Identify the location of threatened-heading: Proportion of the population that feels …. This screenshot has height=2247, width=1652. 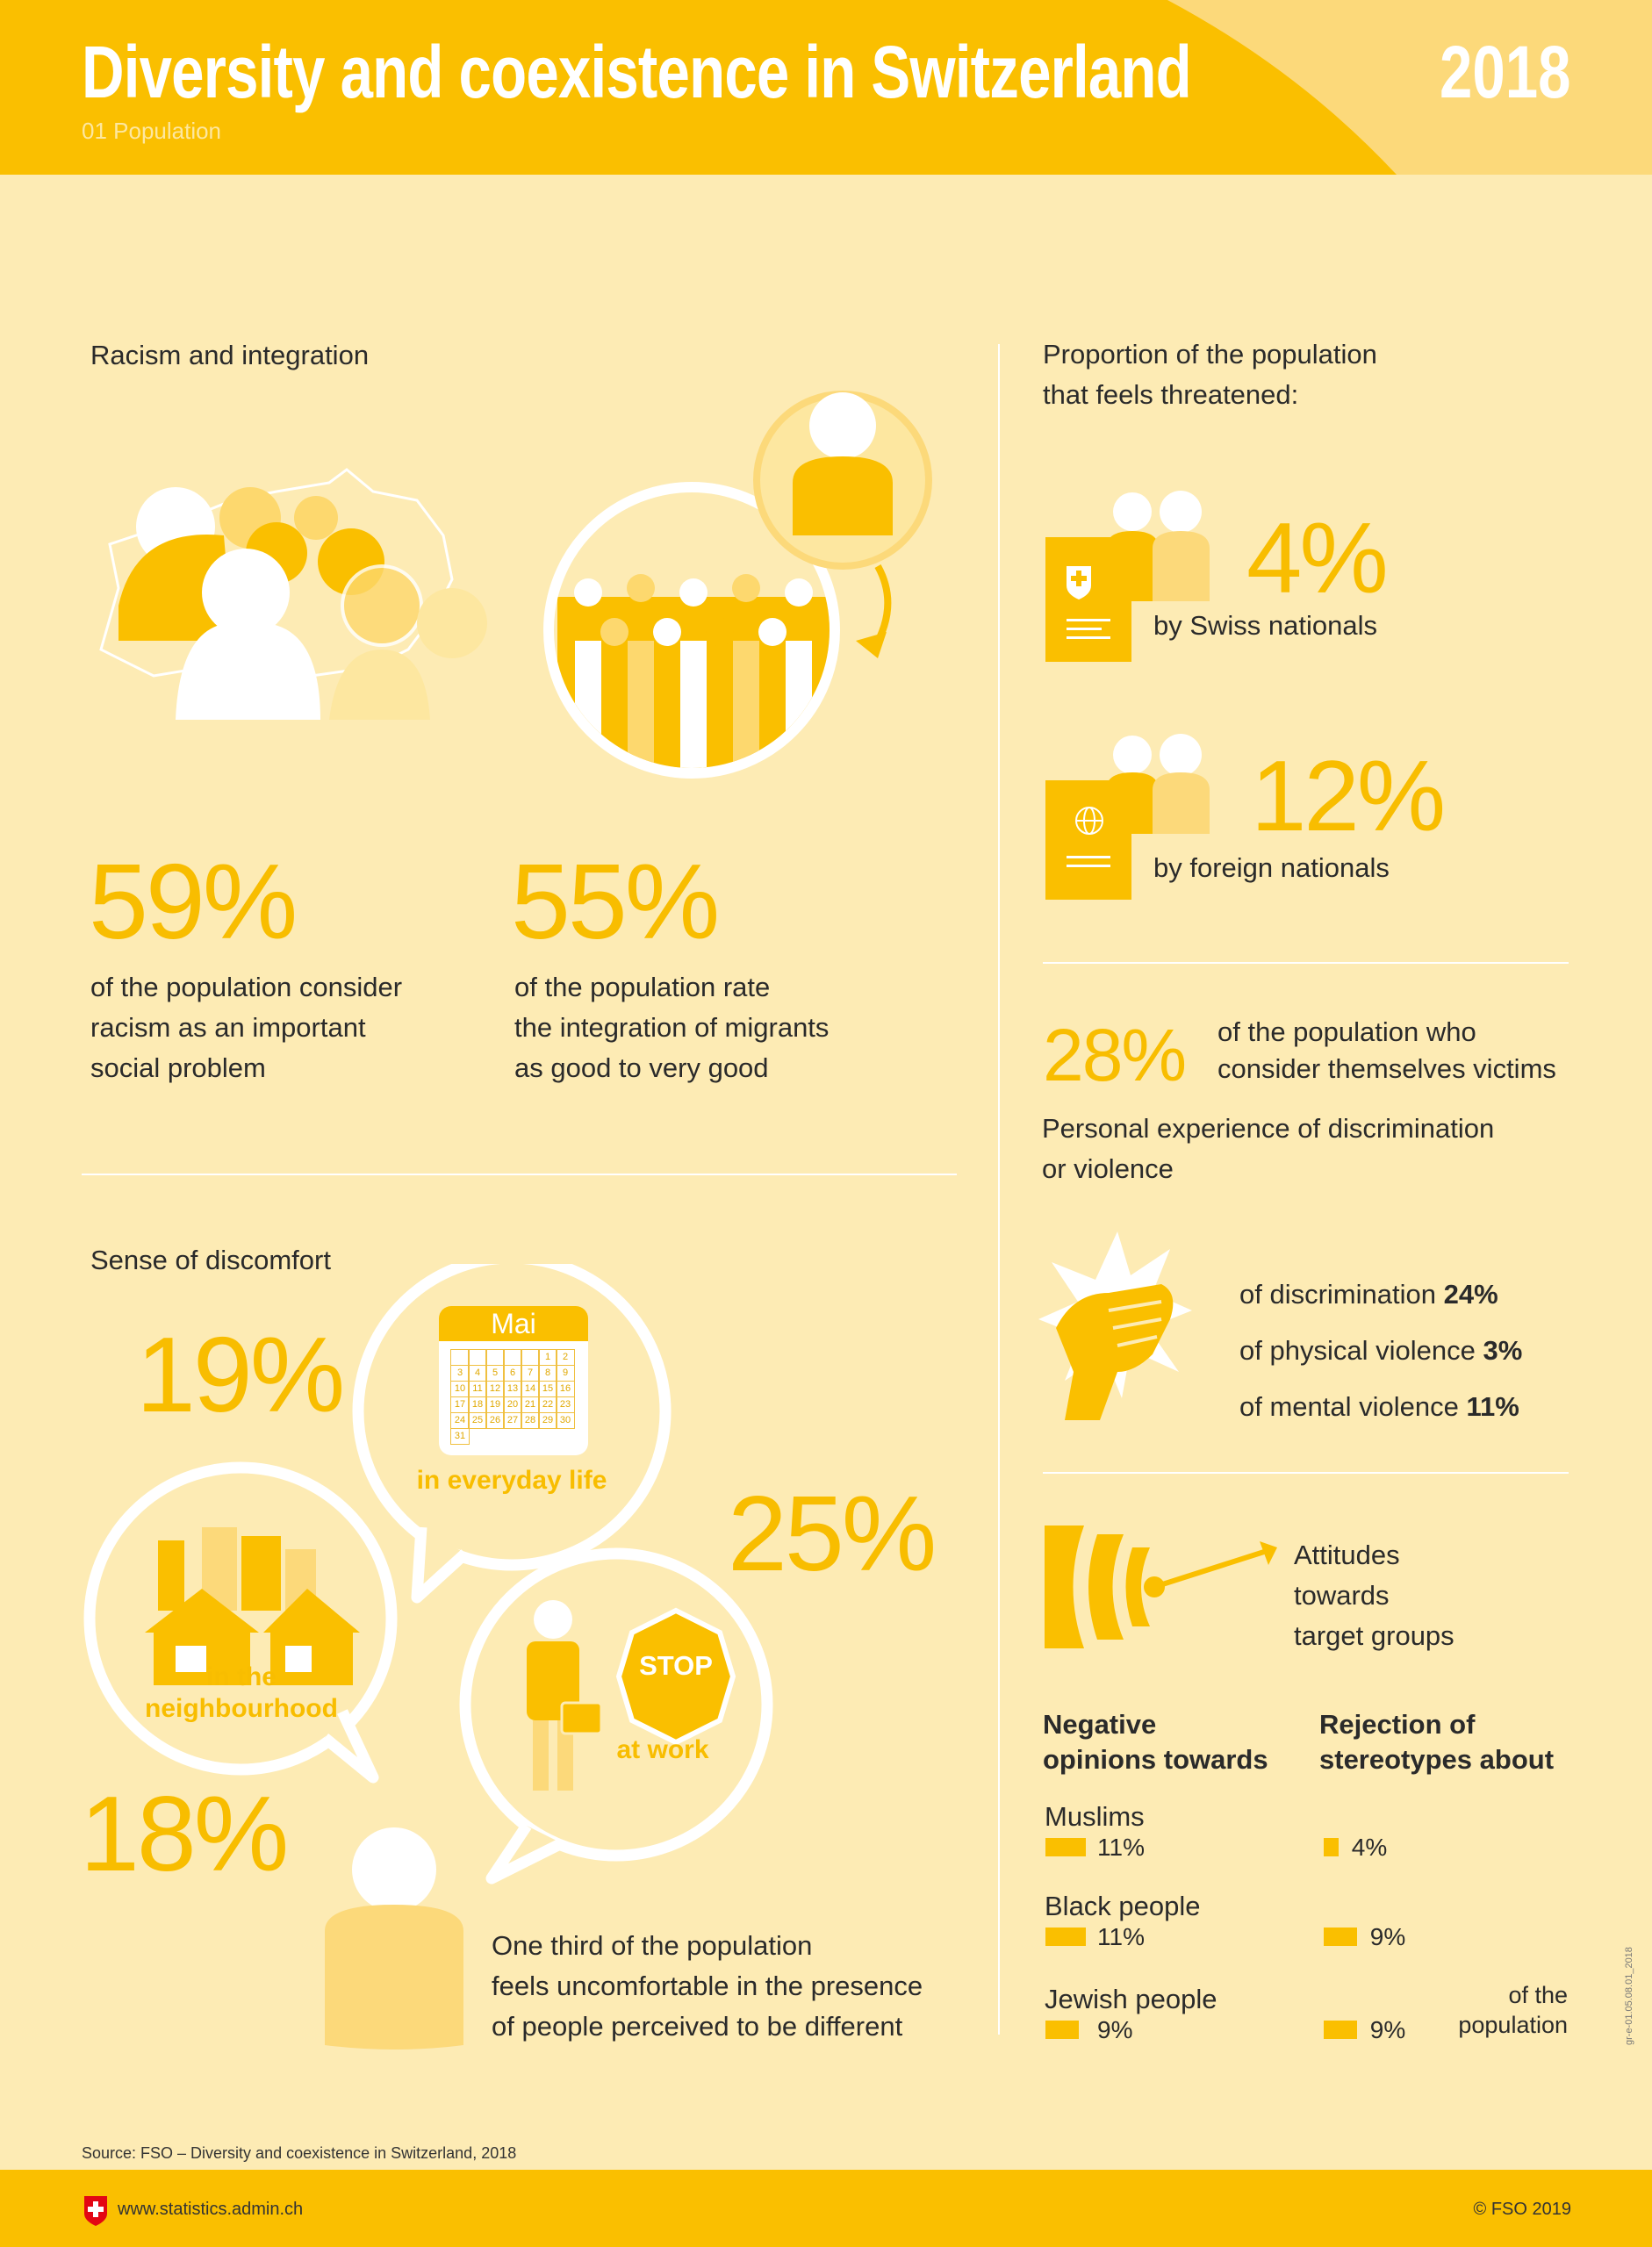
(1210, 374).